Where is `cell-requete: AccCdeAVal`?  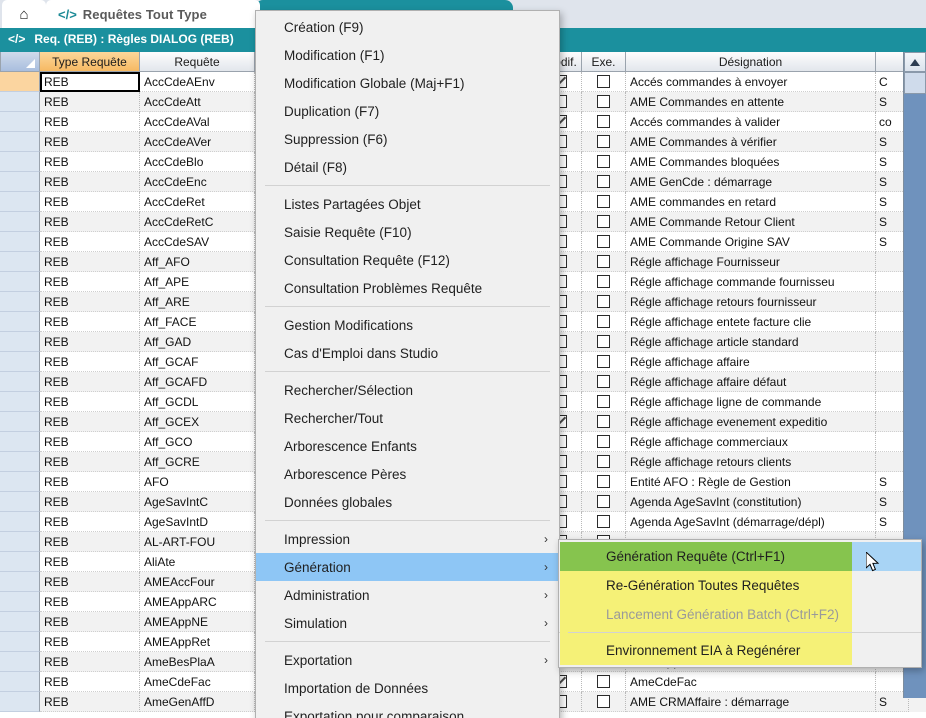 cell-requete: AccCdeAVal is located at coordinates (197, 122).